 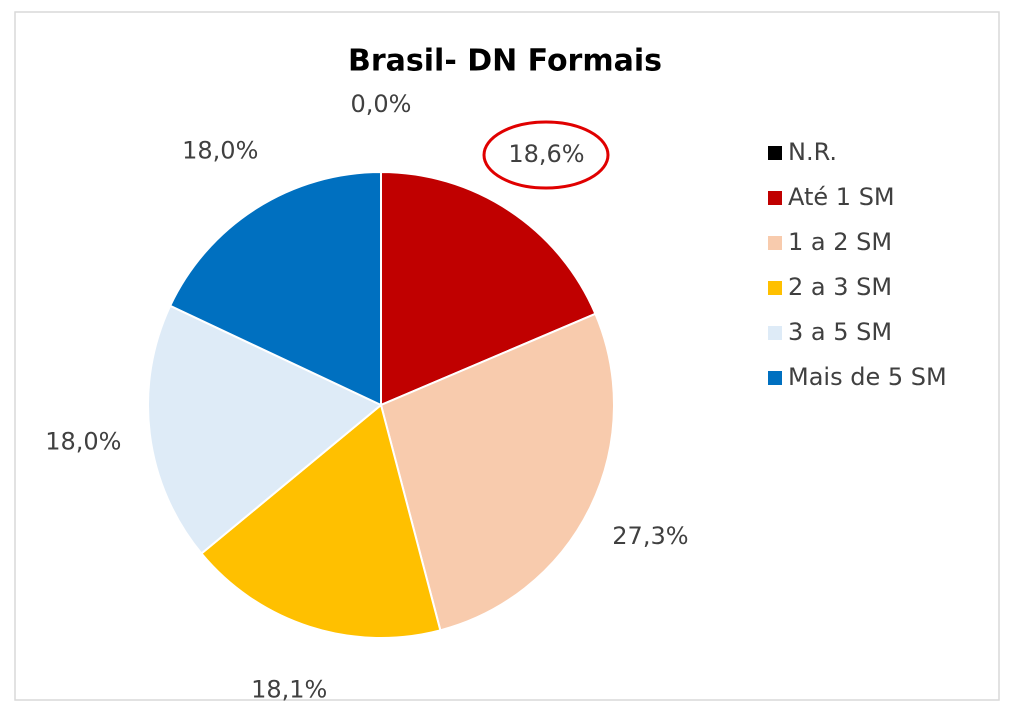 What do you see at coordinates (867, 377) in the screenshot?
I see `legend-label: Mais de 5 SM` at bounding box center [867, 377].